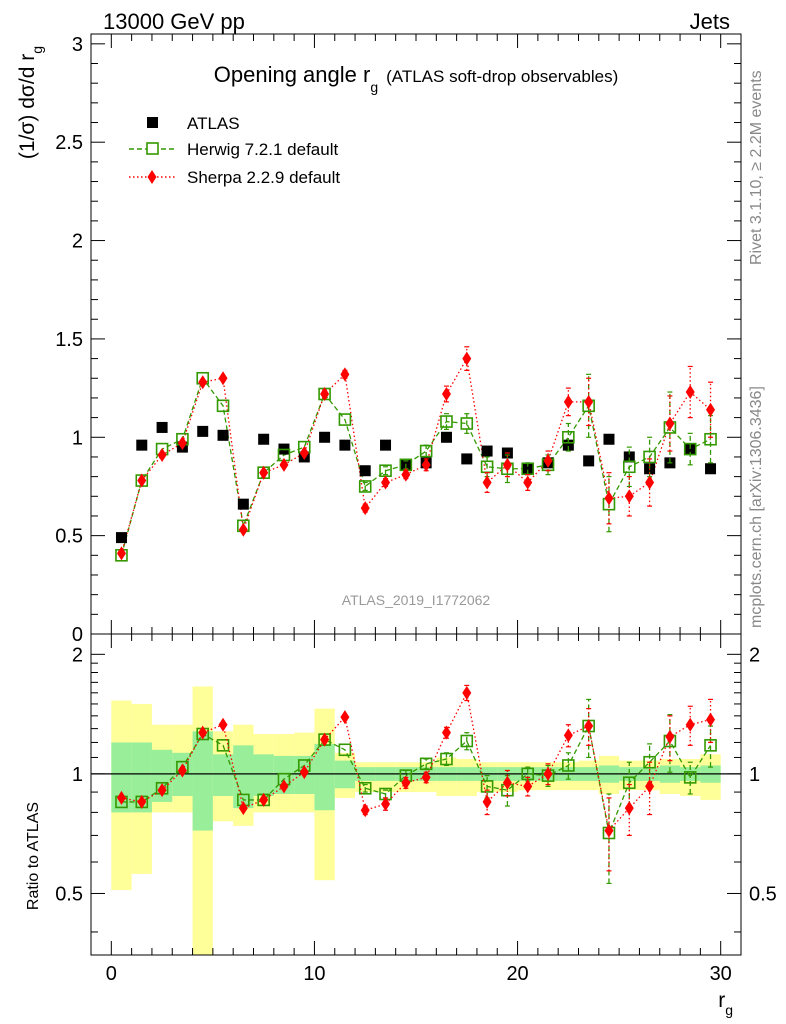 The width and height of the screenshot is (786, 1024). What do you see at coordinates (152, 122) in the screenshot?
I see `legend-marker-atlas` at bounding box center [152, 122].